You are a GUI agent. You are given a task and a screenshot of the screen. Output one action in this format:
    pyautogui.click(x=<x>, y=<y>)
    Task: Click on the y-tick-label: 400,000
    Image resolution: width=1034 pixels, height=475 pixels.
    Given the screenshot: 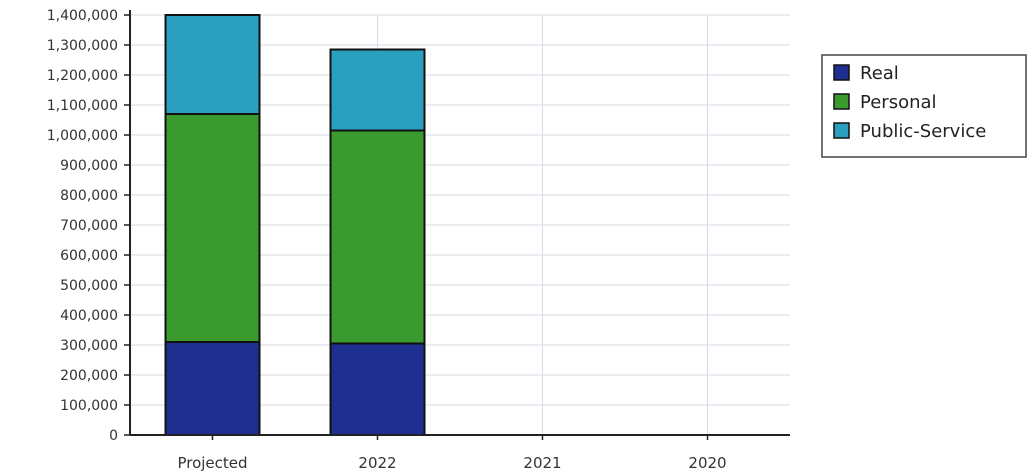 What is the action you would take?
    pyautogui.click(x=89, y=316)
    